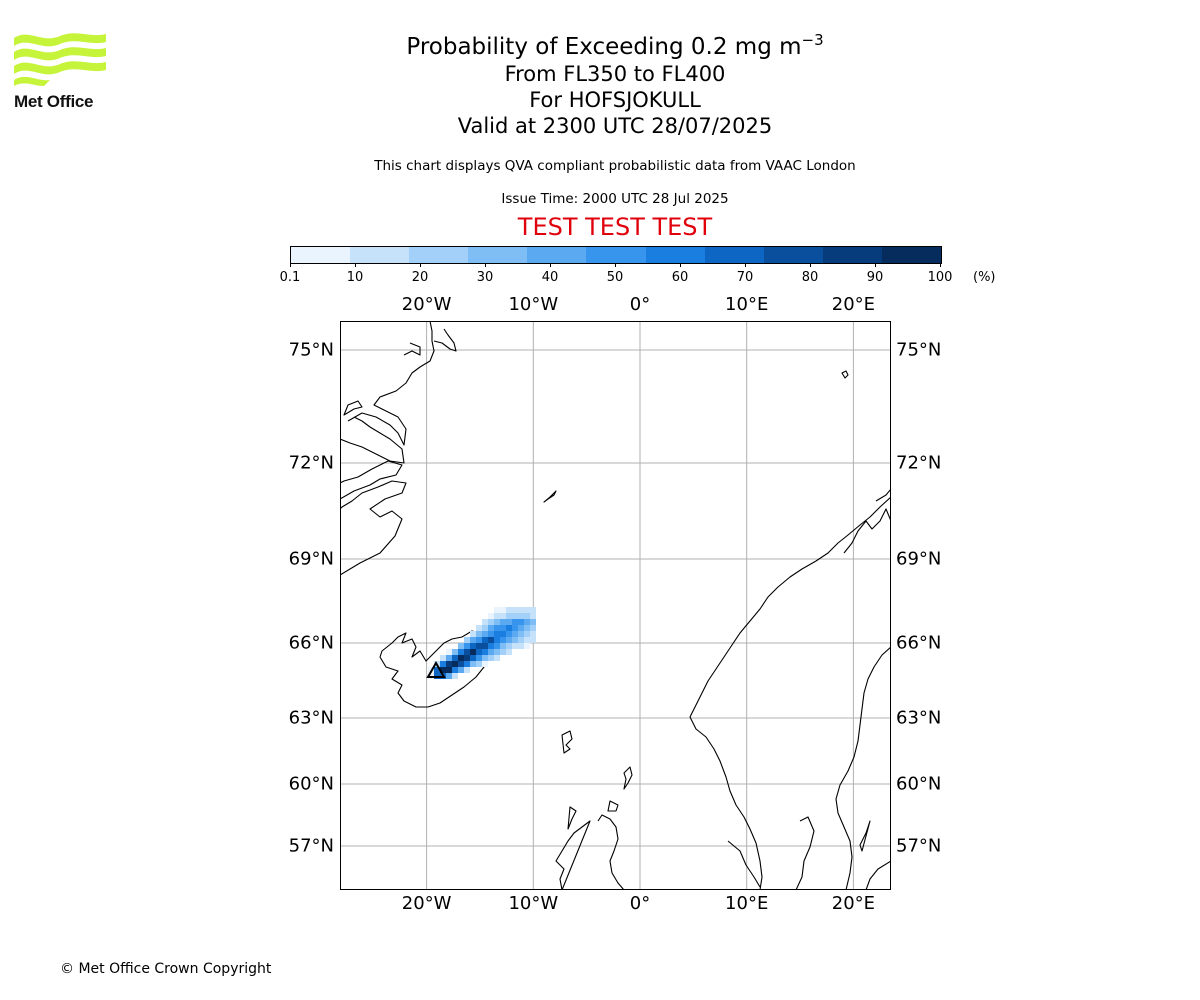 This screenshot has height=1000, width=1200. I want to click on colorbar-unit: (%), so click(984, 277).